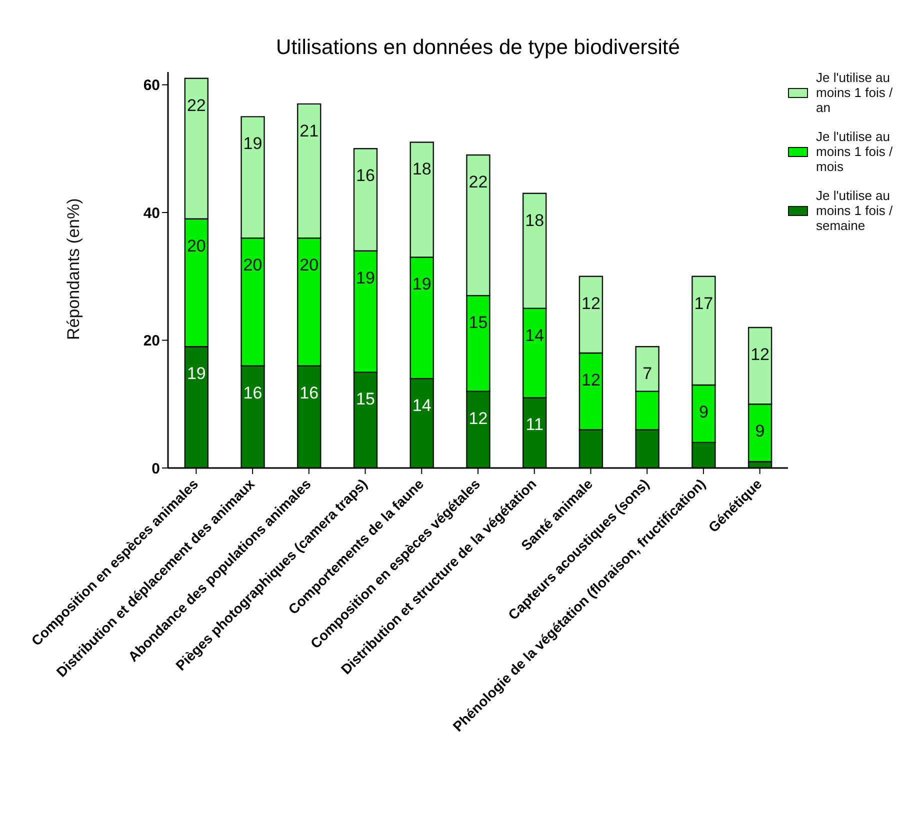  I want to click on y-tick-label: 20, so click(151, 341).